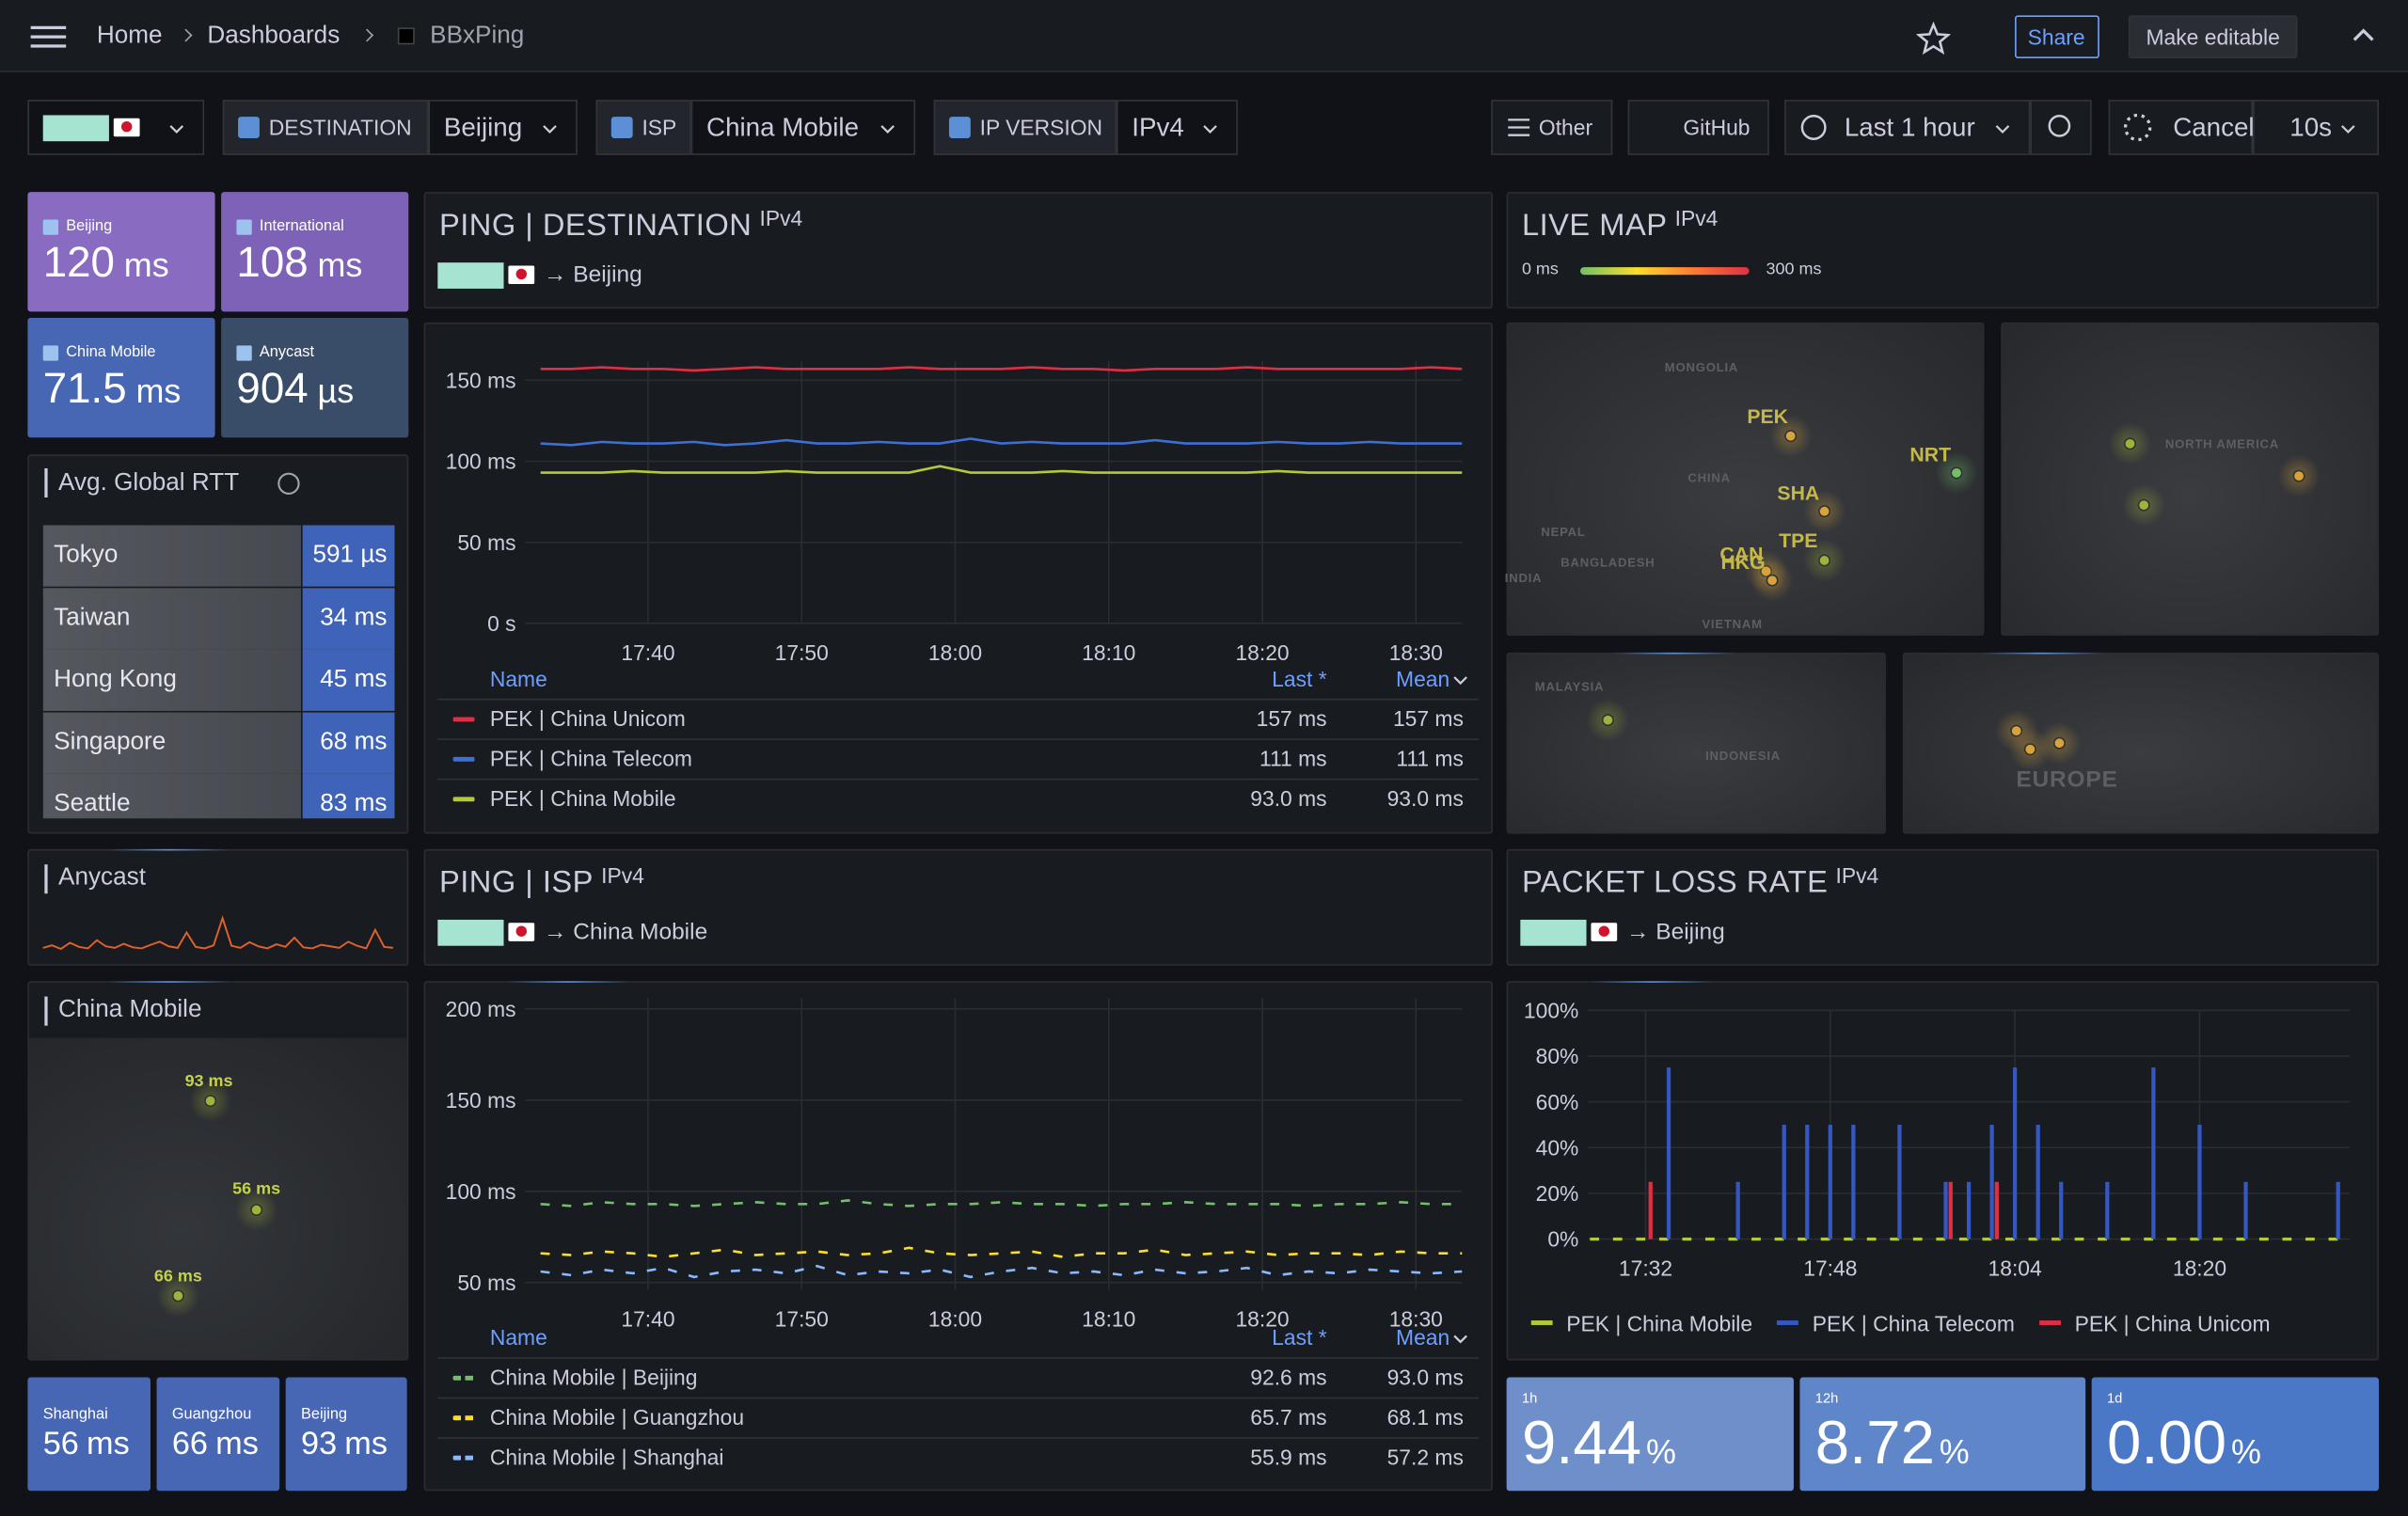 Image resolution: width=2408 pixels, height=1516 pixels. Describe the element at coordinates (110, 742) in the screenshot. I see `rtt-city: Singapore` at that location.